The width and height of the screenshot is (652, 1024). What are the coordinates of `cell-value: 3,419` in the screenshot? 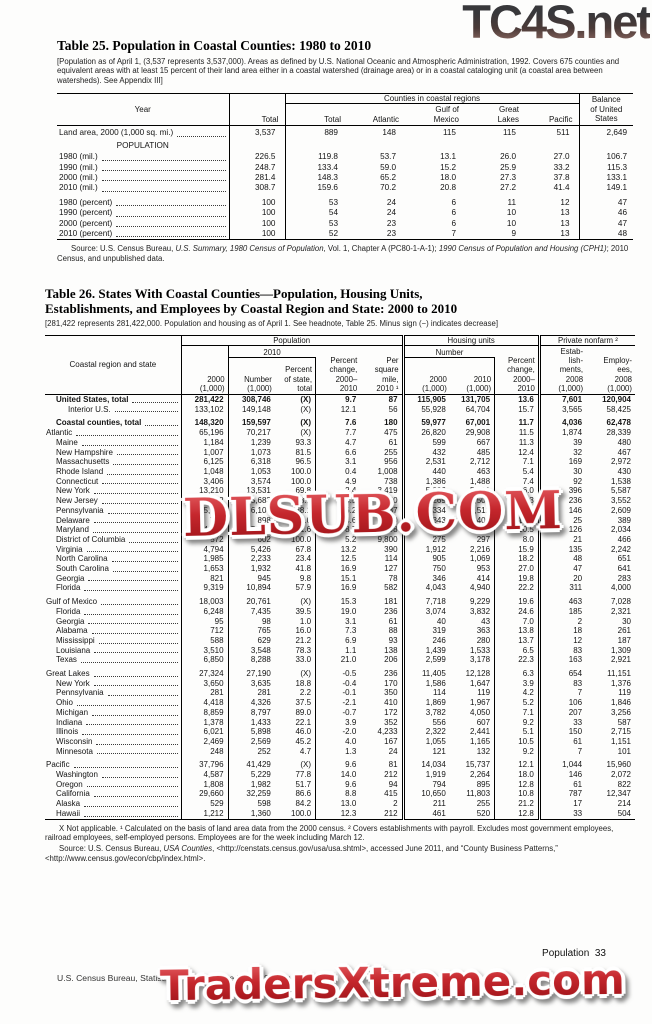 It's located at (382, 491).